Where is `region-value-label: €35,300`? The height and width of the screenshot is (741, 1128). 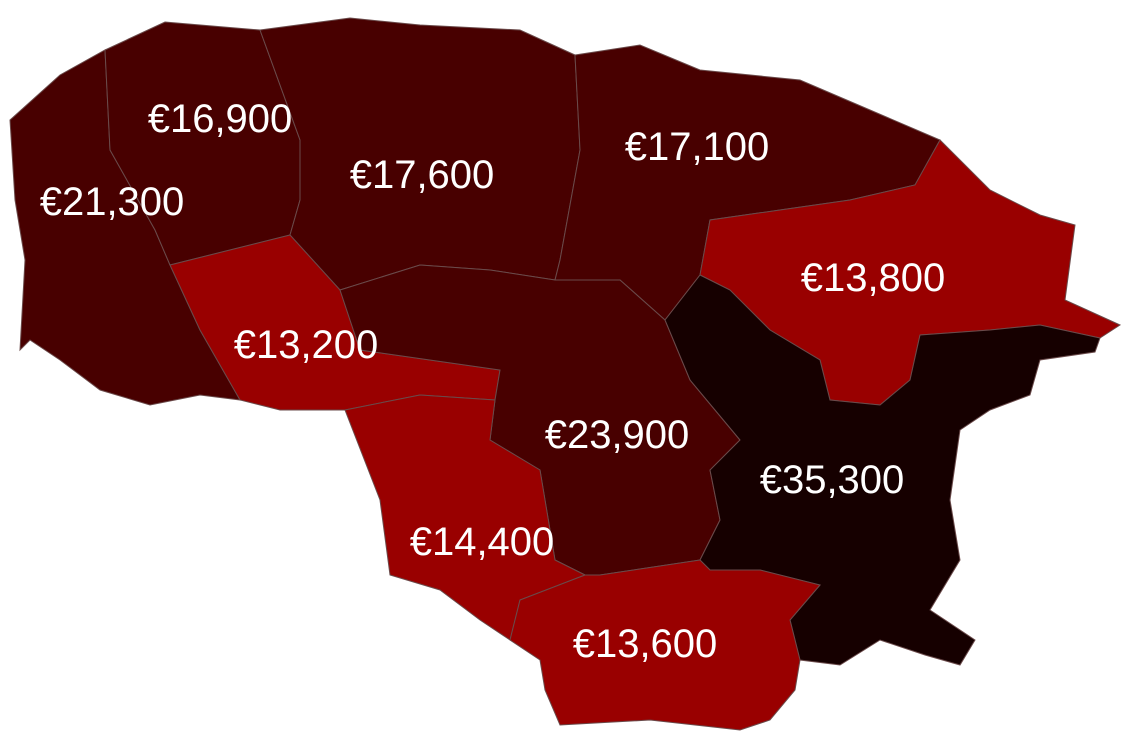
region-value-label: €35,300 is located at coordinates (832, 480).